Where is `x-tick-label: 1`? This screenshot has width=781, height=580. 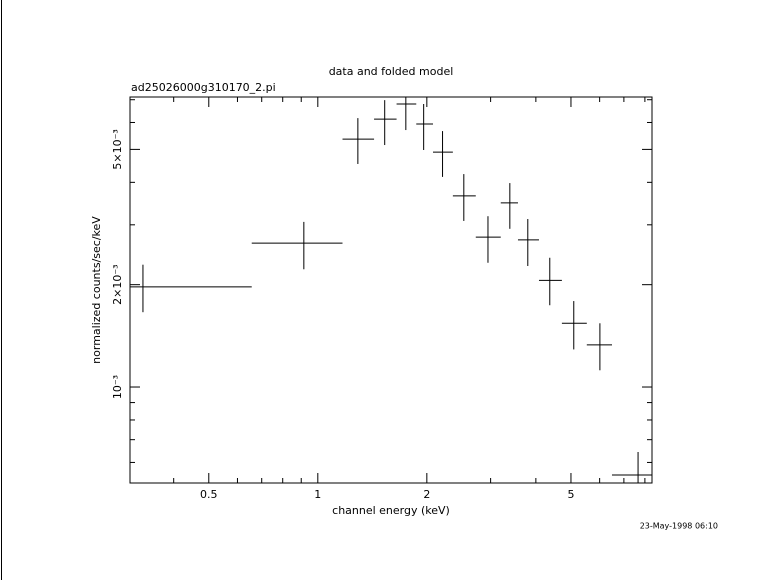 x-tick-label: 1 is located at coordinates (317, 494).